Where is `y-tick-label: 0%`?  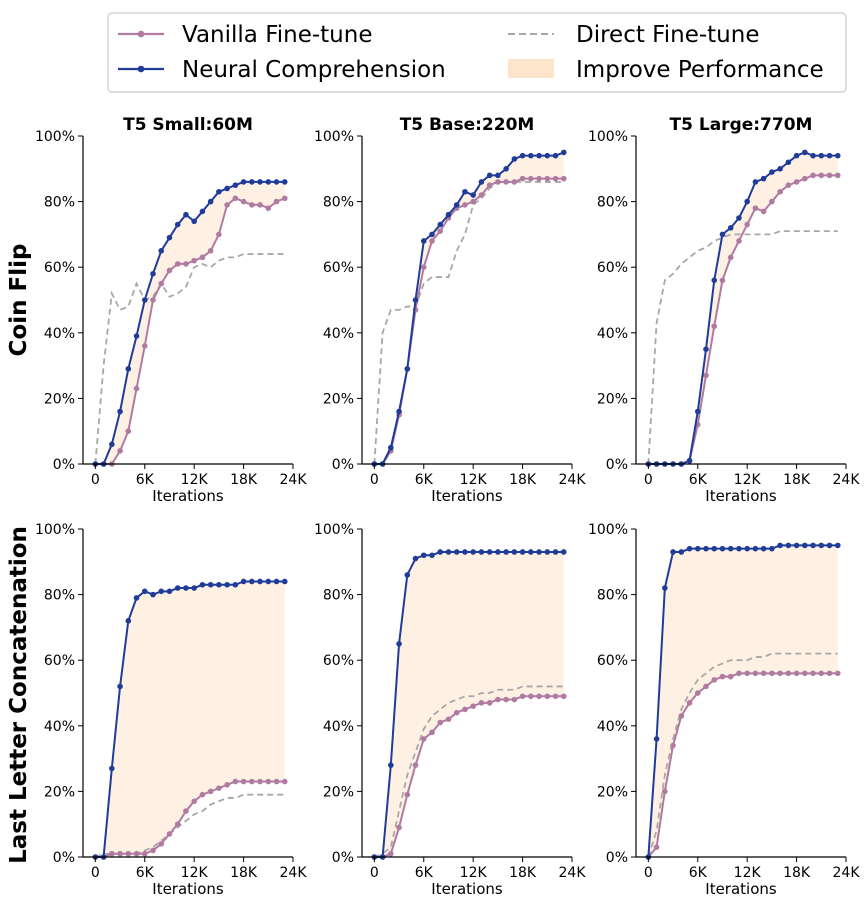 y-tick-label: 0% is located at coordinates (343, 465).